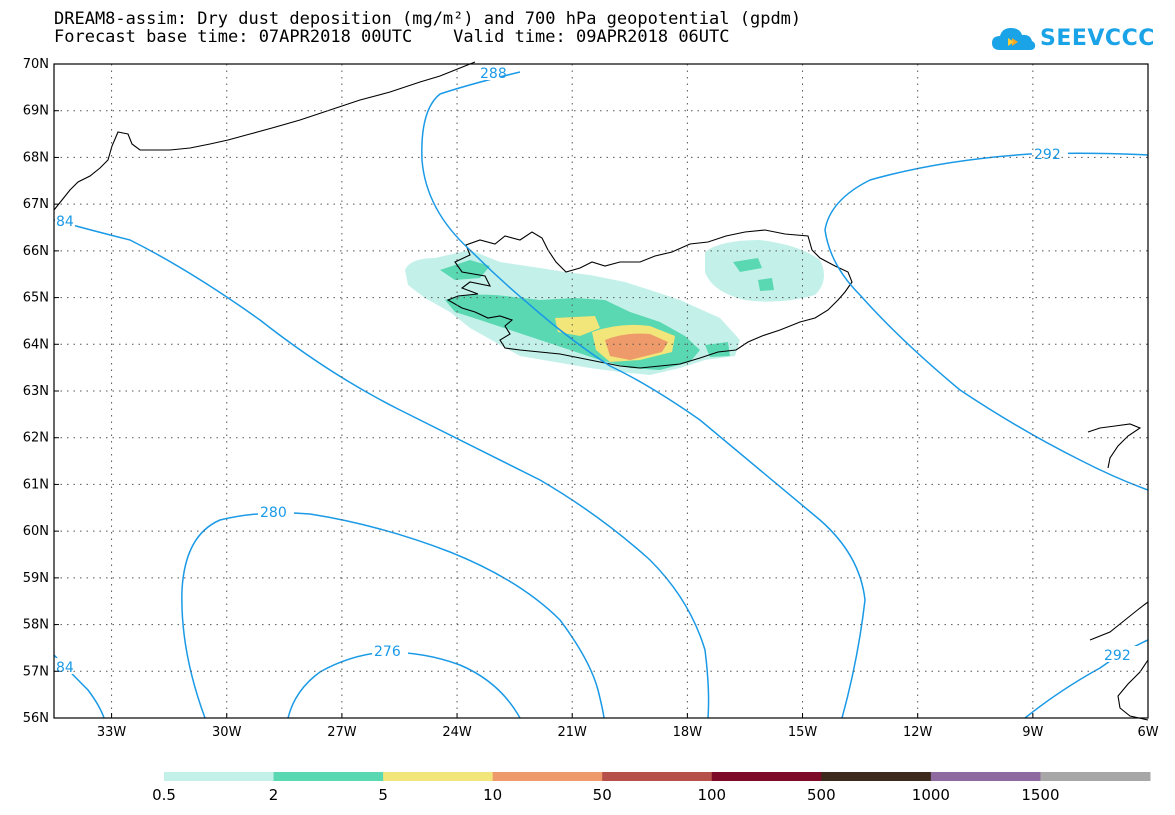 The width and height of the screenshot is (1175, 815). What do you see at coordinates (930, 795) in the screenshot?
I see `colorbar-label: 1000` at bounding box center [930, 795].